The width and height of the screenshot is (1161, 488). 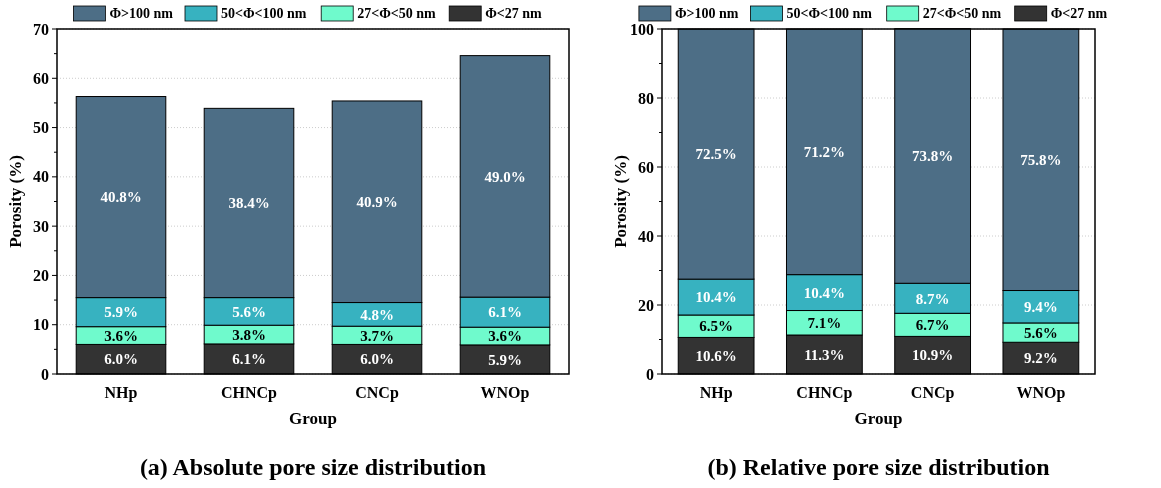 I want to click on data-label: 72.5%, so click(x=716, y=154).